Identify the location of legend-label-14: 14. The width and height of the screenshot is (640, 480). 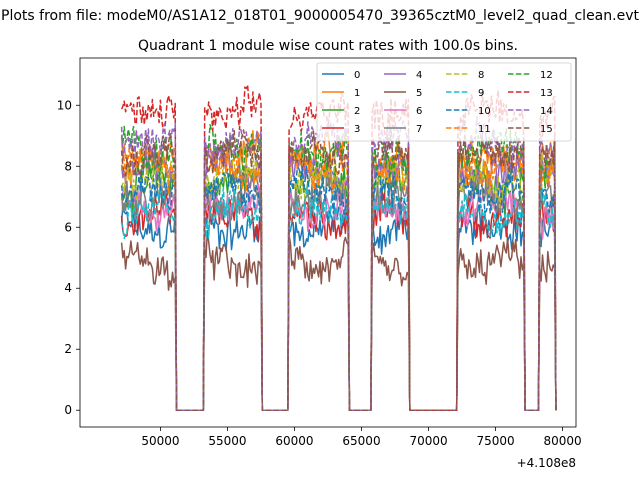
(546, 111).